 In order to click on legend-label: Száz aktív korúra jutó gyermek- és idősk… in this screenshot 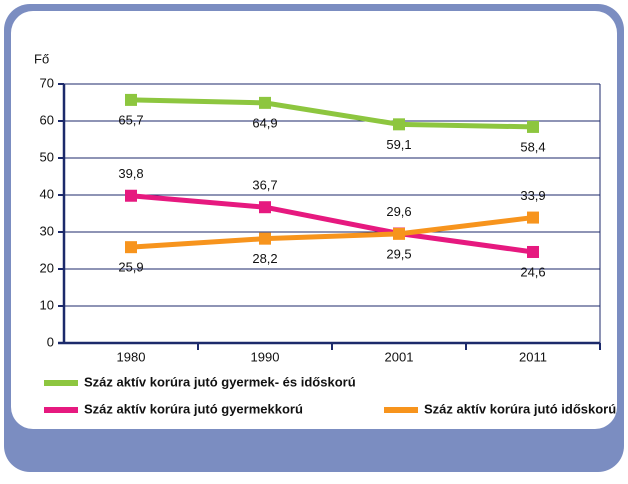, I will do `click(220, 381)`.